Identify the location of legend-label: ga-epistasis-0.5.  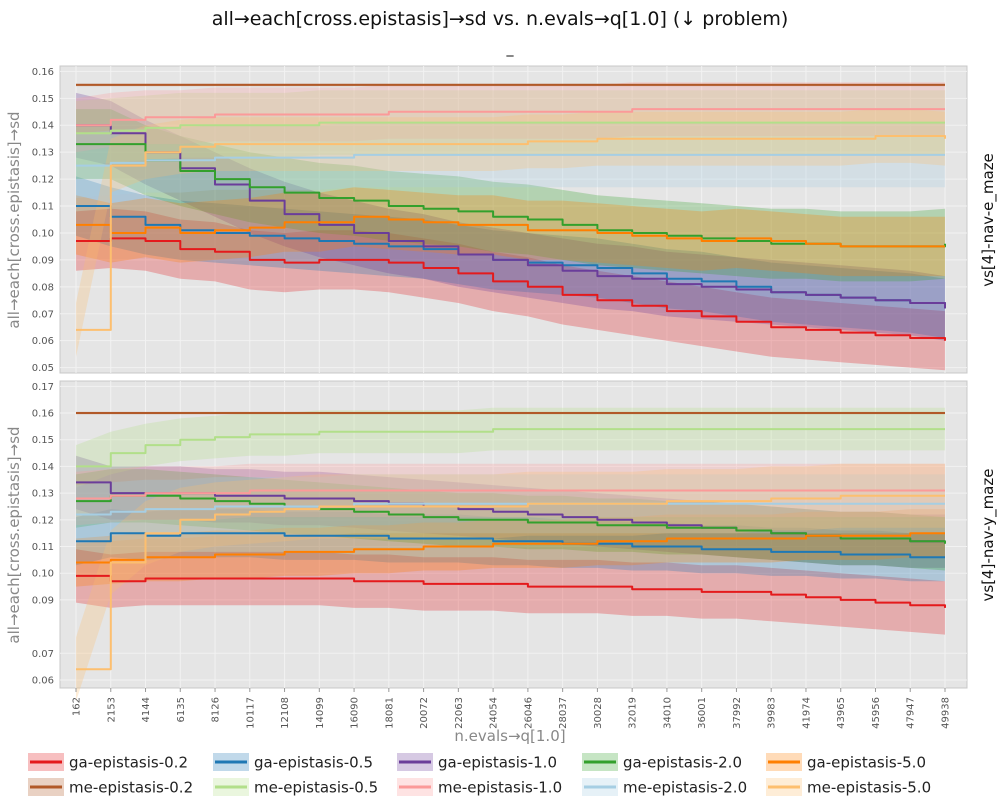
(313, 763).